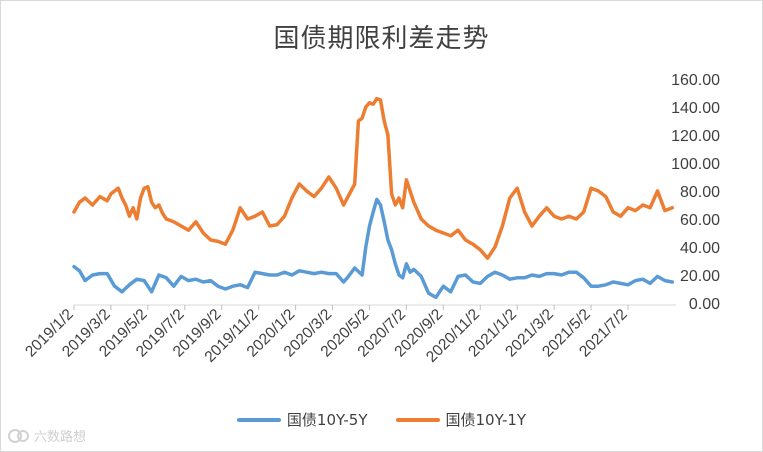 The image size is (763, 452). What do you see at coordinates (695, 108) in the screenshot?
I see `y-tick-label: 140.00` at bounding box center [695, 108].